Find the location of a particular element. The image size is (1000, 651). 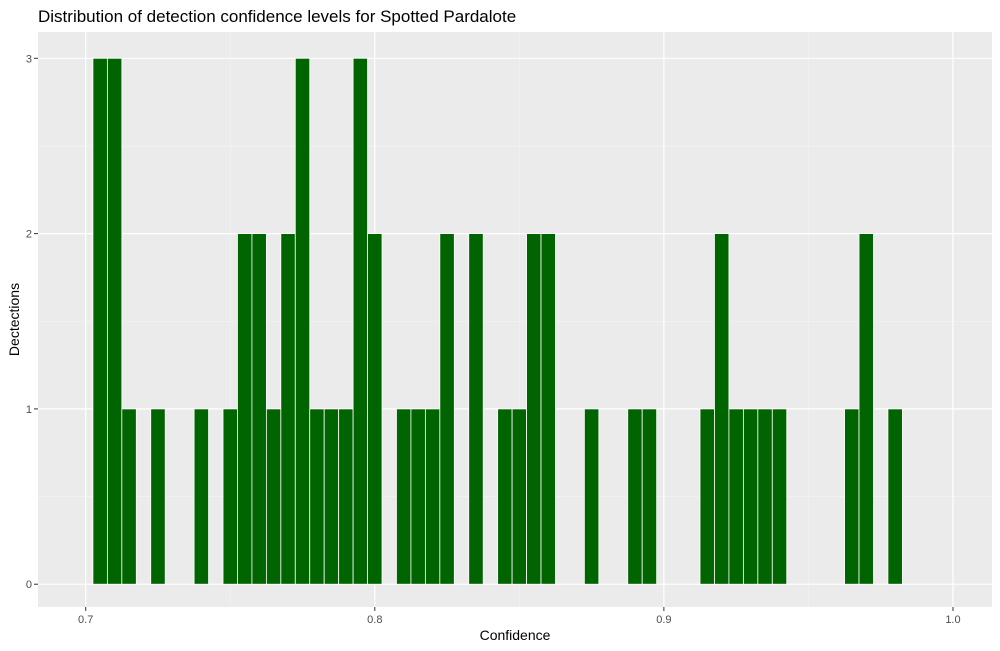

y-tick-label: 2 is located at coordinates (29, 235).